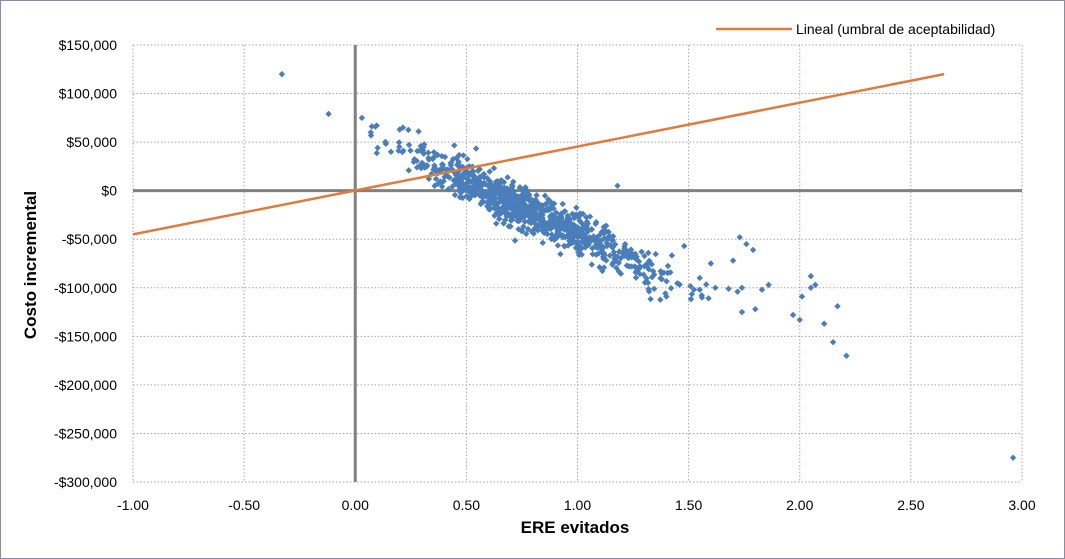 Image resolution: width=1065 pixels, height=559 pixels. I want to click on x-tick-labels: -1.00 -0.50 0.00 0.50 1.00 1.50 2.00 2.50 3.00, so click(576, 505).